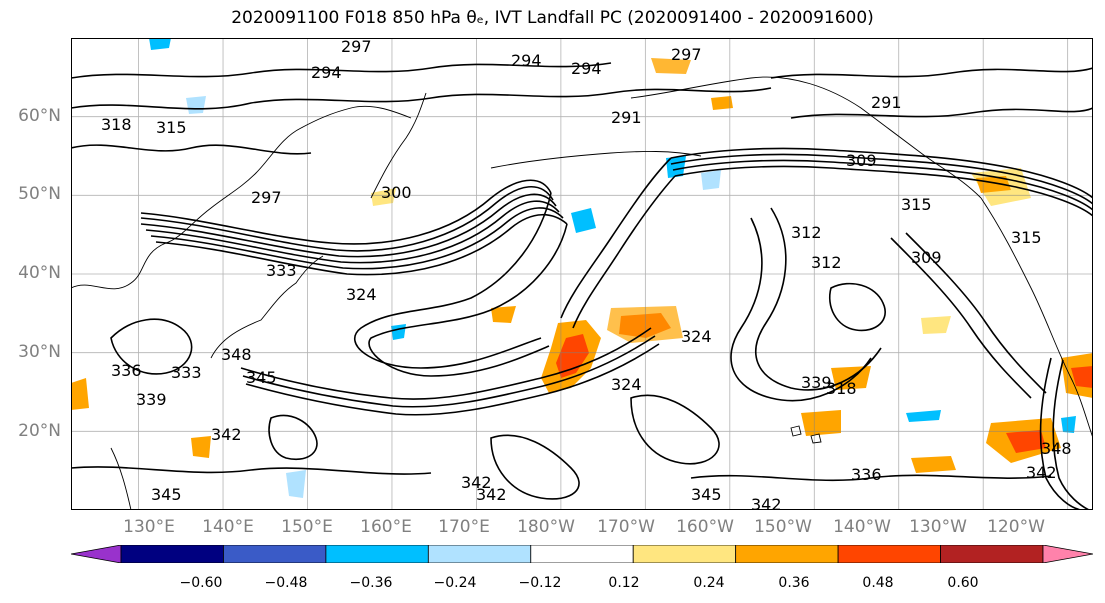  I want to click on coastline-alaska, so click(806, 137).